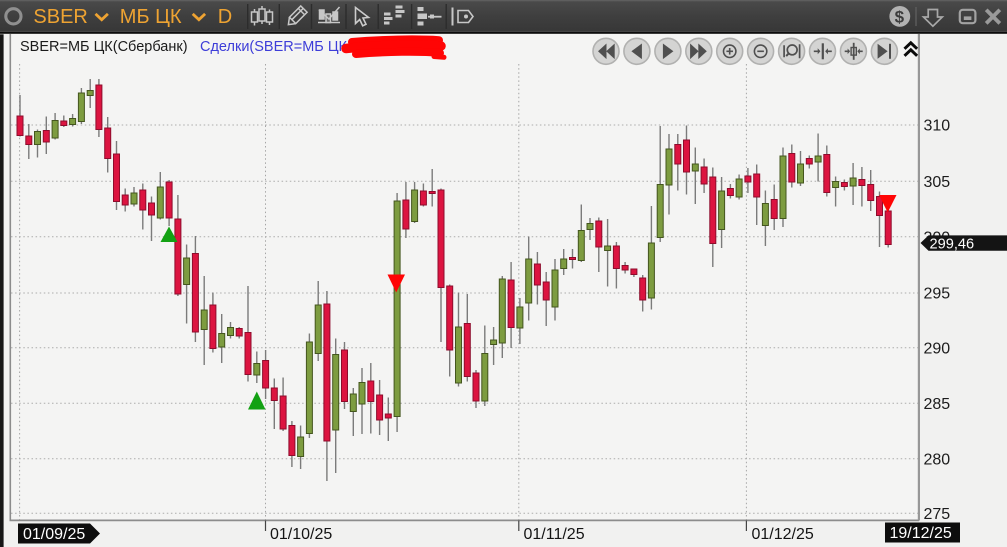 The width and height of the screenshot is (1007, 547). I want to click on svg-text: 275, so click(937, 514).